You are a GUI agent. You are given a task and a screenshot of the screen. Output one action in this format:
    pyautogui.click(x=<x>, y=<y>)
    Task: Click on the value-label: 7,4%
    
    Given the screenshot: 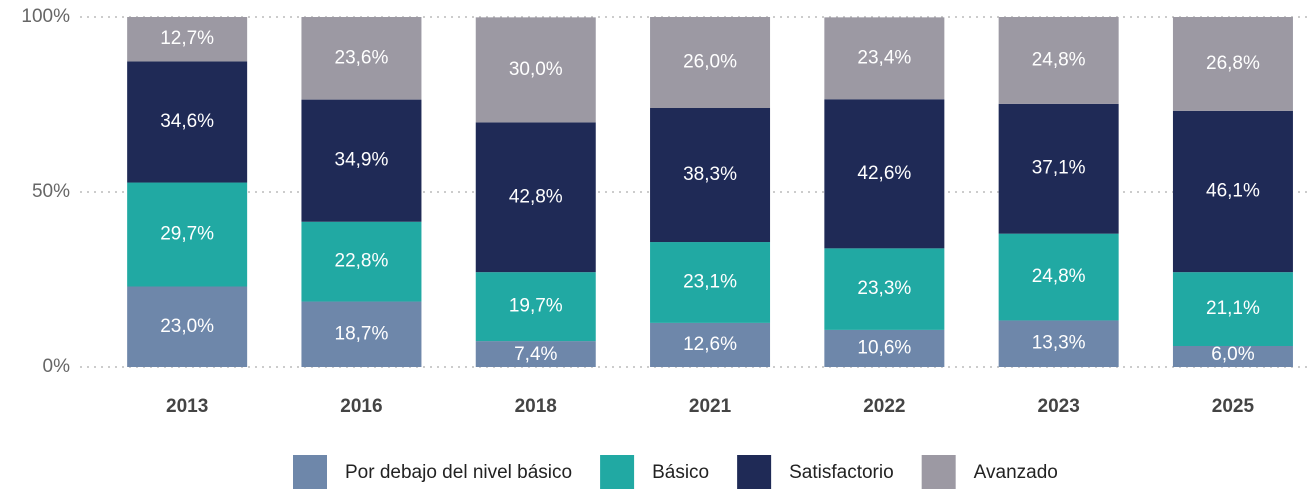 What is the action you would take?
    pyautogui.click(x=535, y=354)
    